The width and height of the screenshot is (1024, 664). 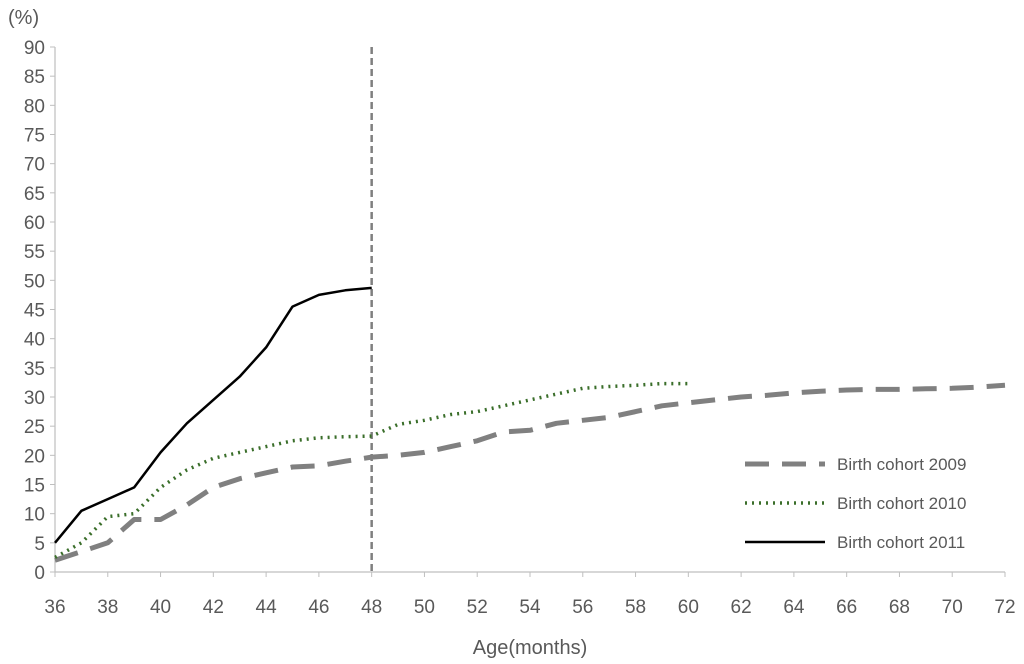 I want to click on y-tick-label: 60, so click(x=34, y=223).